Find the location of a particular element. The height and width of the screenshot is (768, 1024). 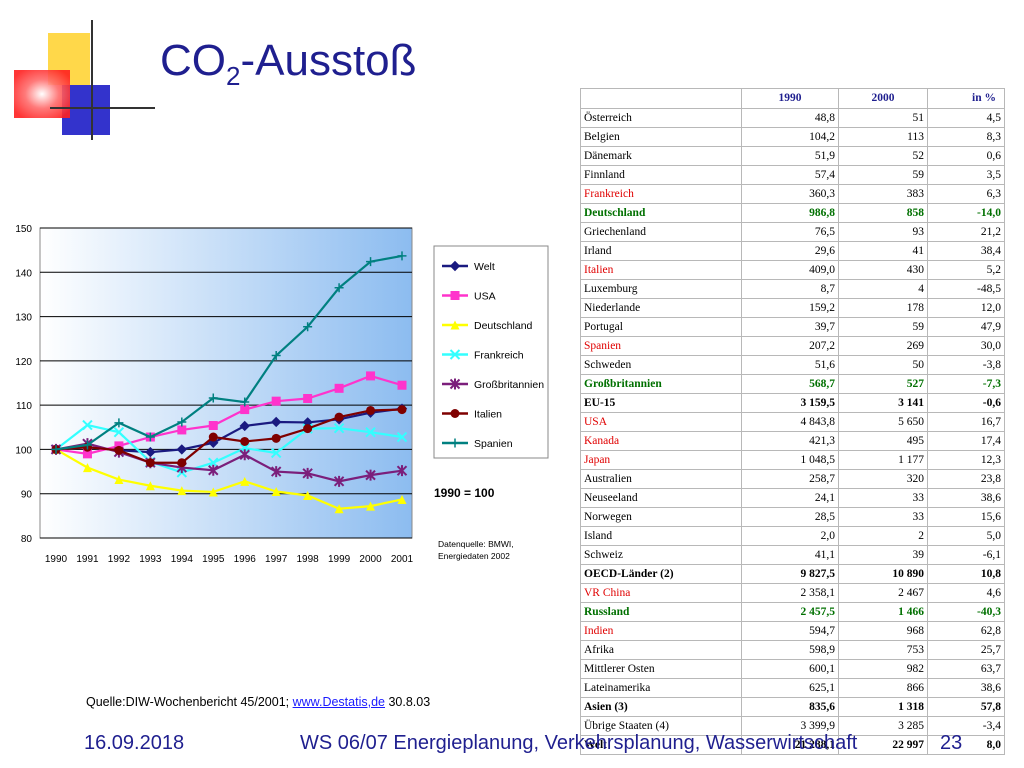

value-1990-cell: 258,7 is located at coordinates (790, 479).